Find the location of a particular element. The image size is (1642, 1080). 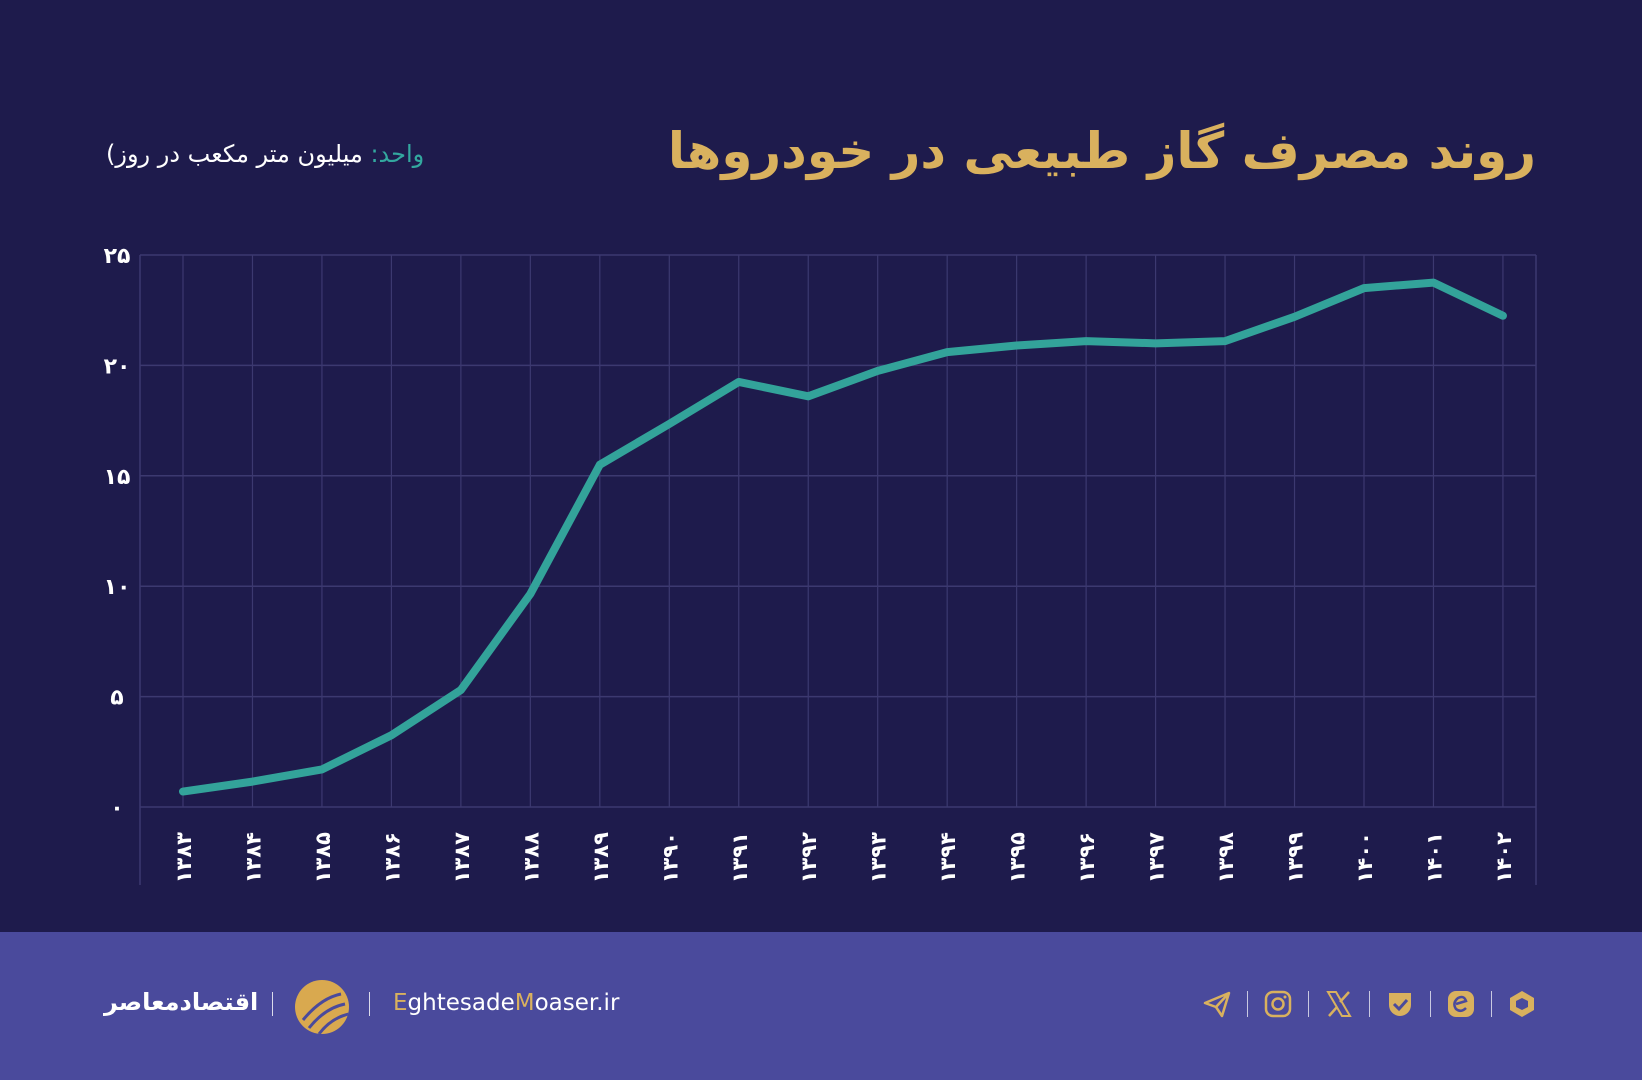

brand-name: اقتصادمعاصر is located at coordinates (181, 1002).